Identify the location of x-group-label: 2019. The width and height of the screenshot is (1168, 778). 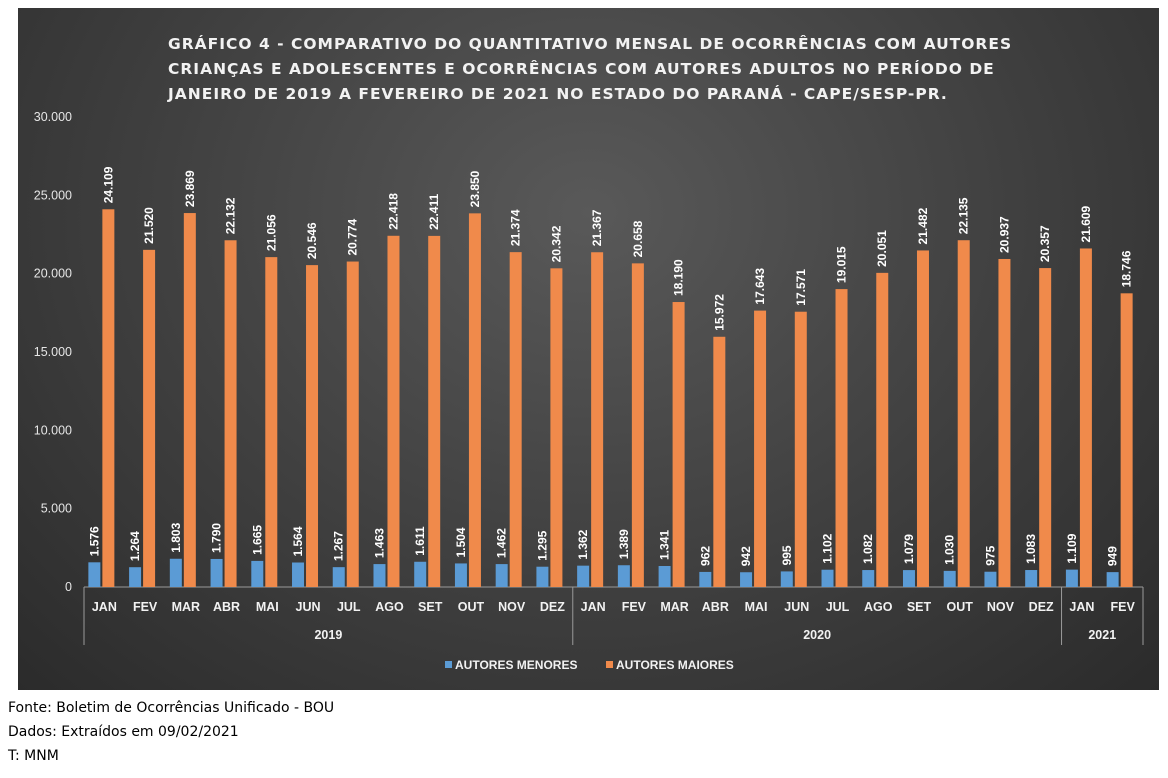
(328, 635).